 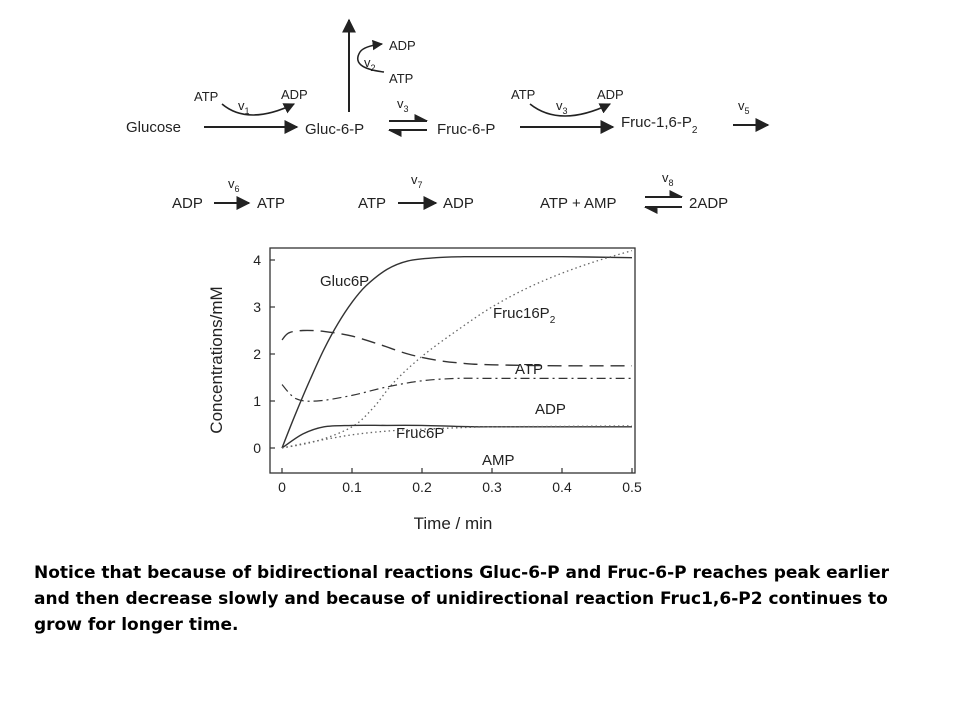 I want to click on v2-adp-label: ADP, so click(x=402, y=45).